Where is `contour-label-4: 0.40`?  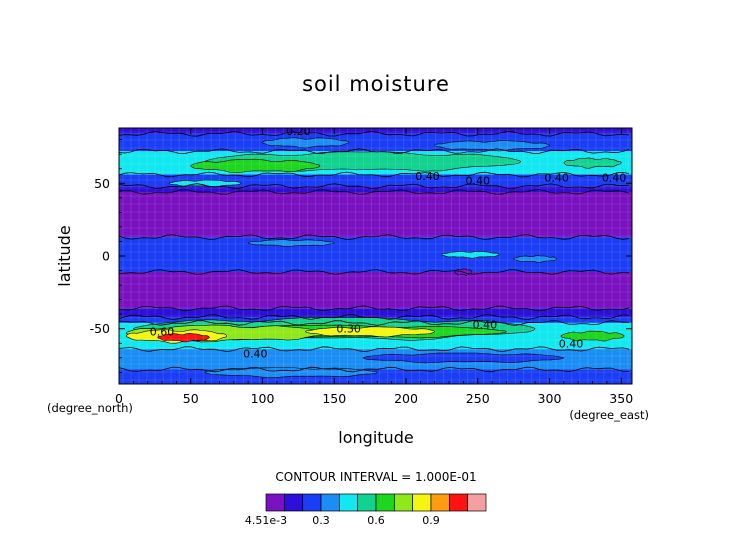 contour-label-4: 0.40 is located at coordinates (614, 177).